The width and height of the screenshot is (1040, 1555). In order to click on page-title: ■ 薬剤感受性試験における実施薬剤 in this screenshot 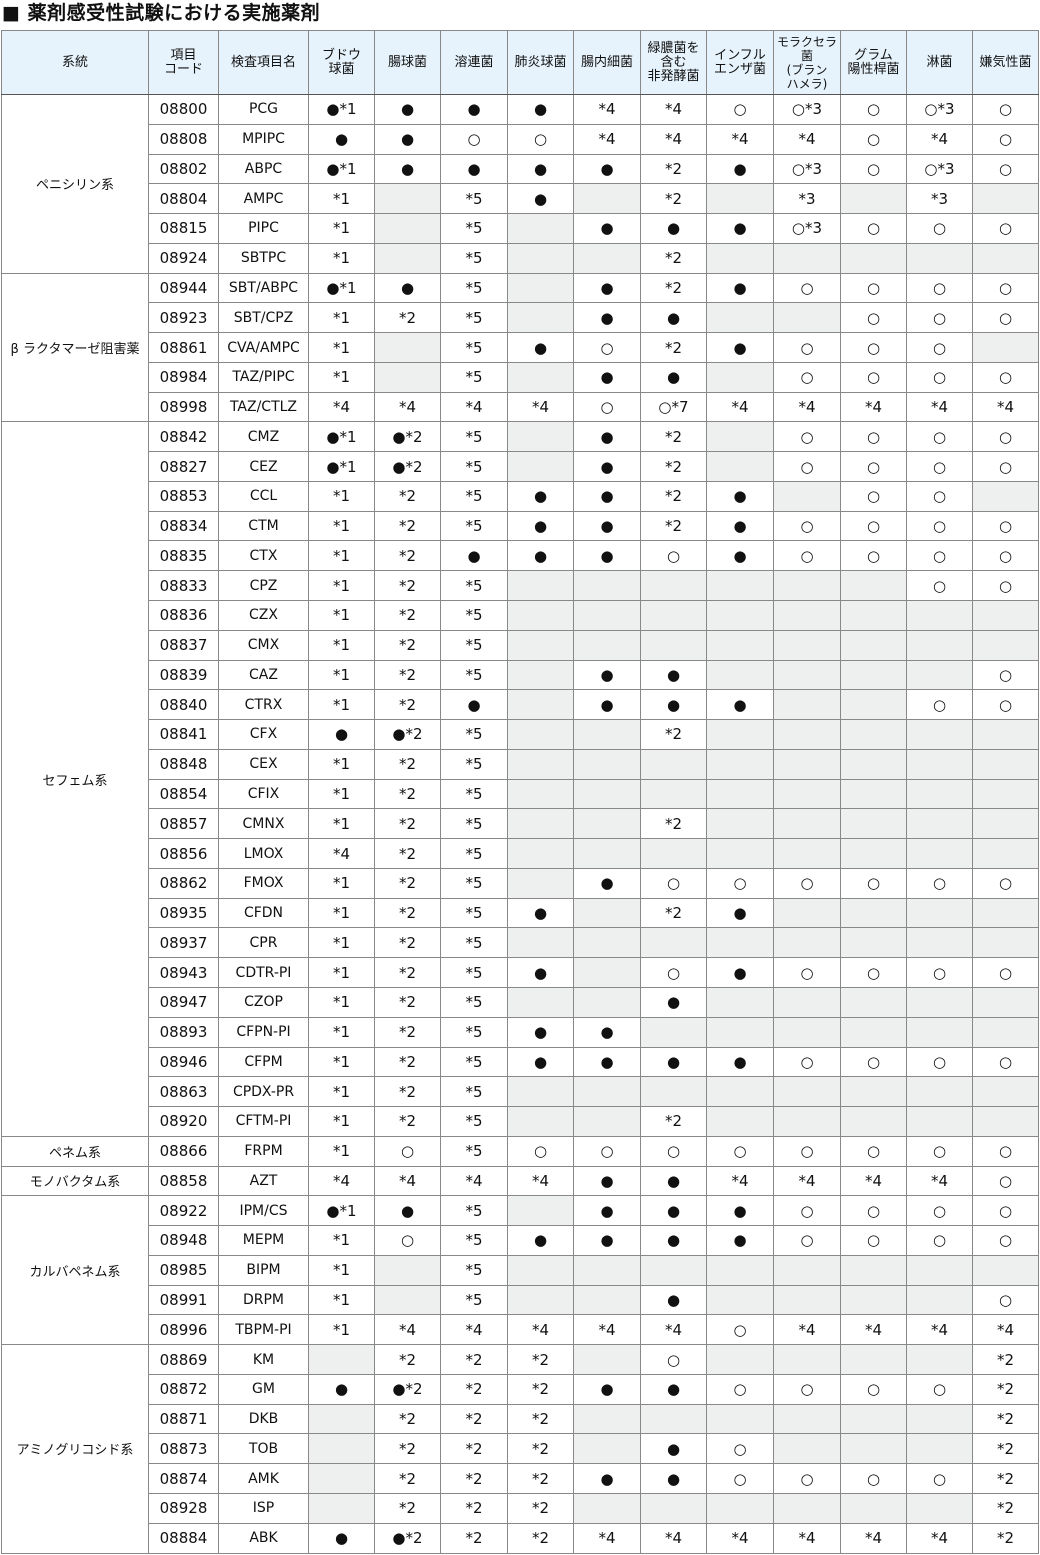, I will do `click(161, 13)`.